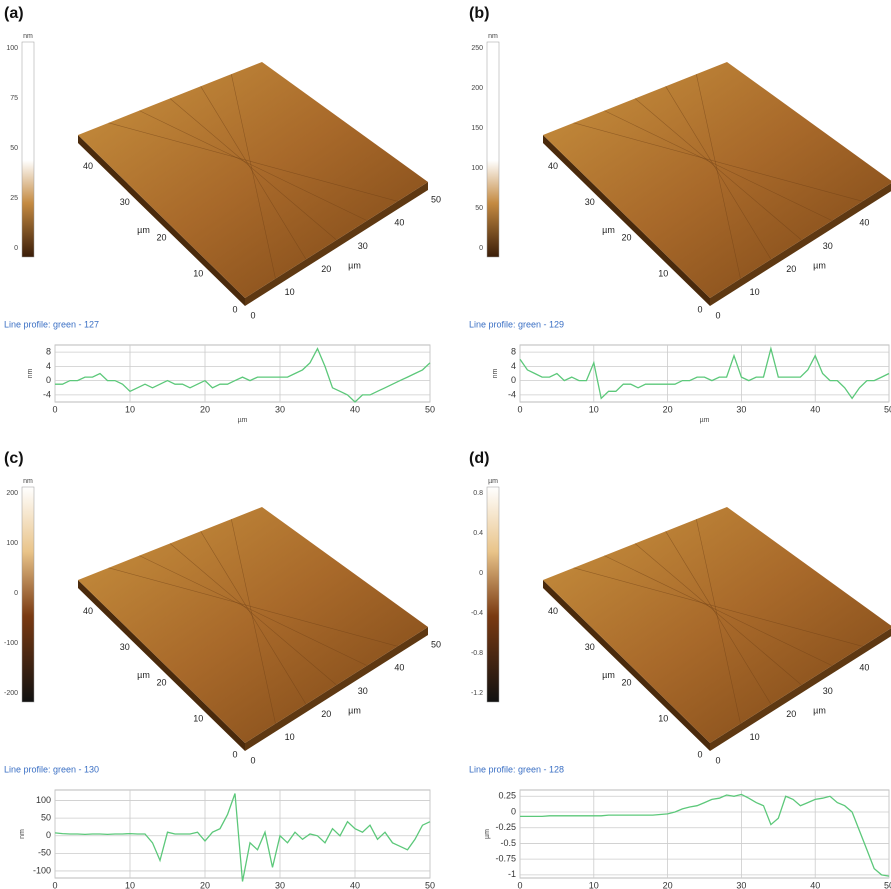  Describe the element at coordinates (44, 853) in the screenshot. I see `y-tick-label: -50` at that location.